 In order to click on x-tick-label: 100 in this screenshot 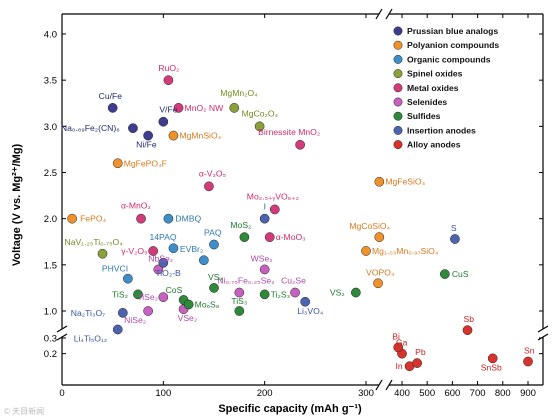, I will do `click(163, 393)`.